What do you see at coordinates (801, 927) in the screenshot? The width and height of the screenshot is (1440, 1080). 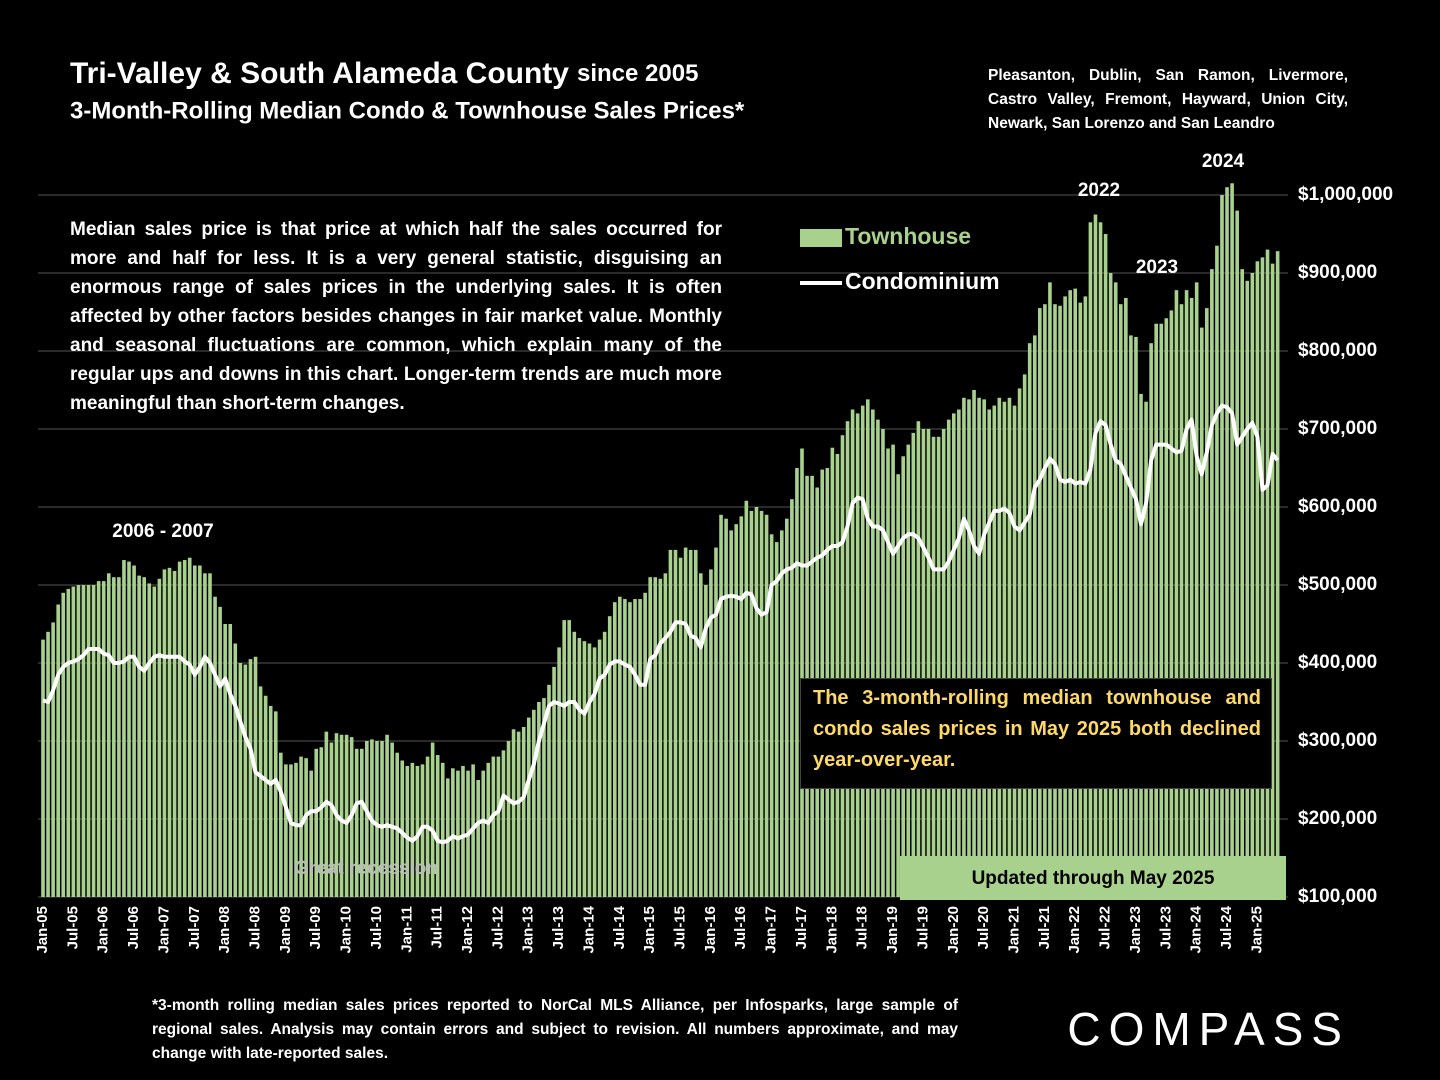 I see `x-tick-label: Jul-17` at bounding box center [801, 927].